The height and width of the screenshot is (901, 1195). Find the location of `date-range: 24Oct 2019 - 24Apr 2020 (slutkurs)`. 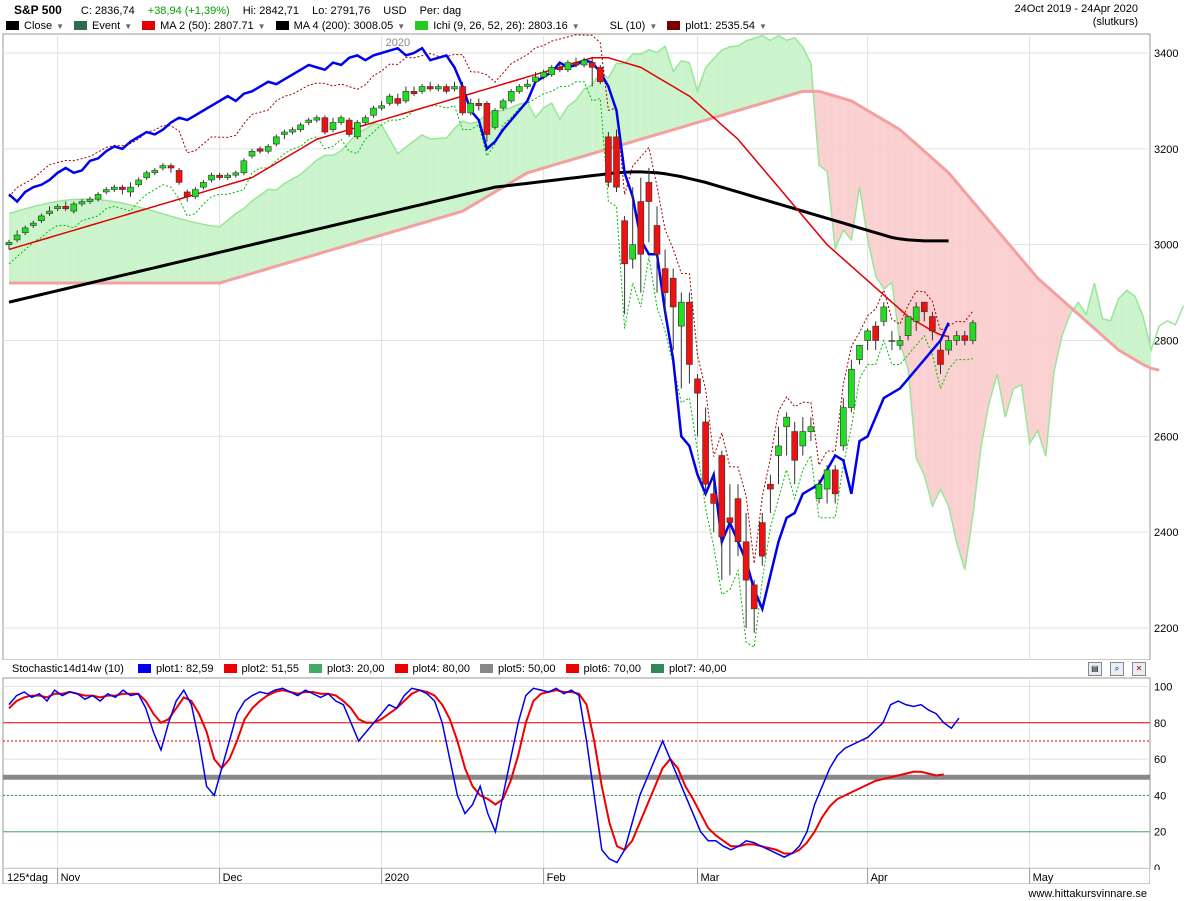

date-range: 24Oct 2019 - 24Apr 2020 (slutkurs) is located at coordinates (1076, 16).